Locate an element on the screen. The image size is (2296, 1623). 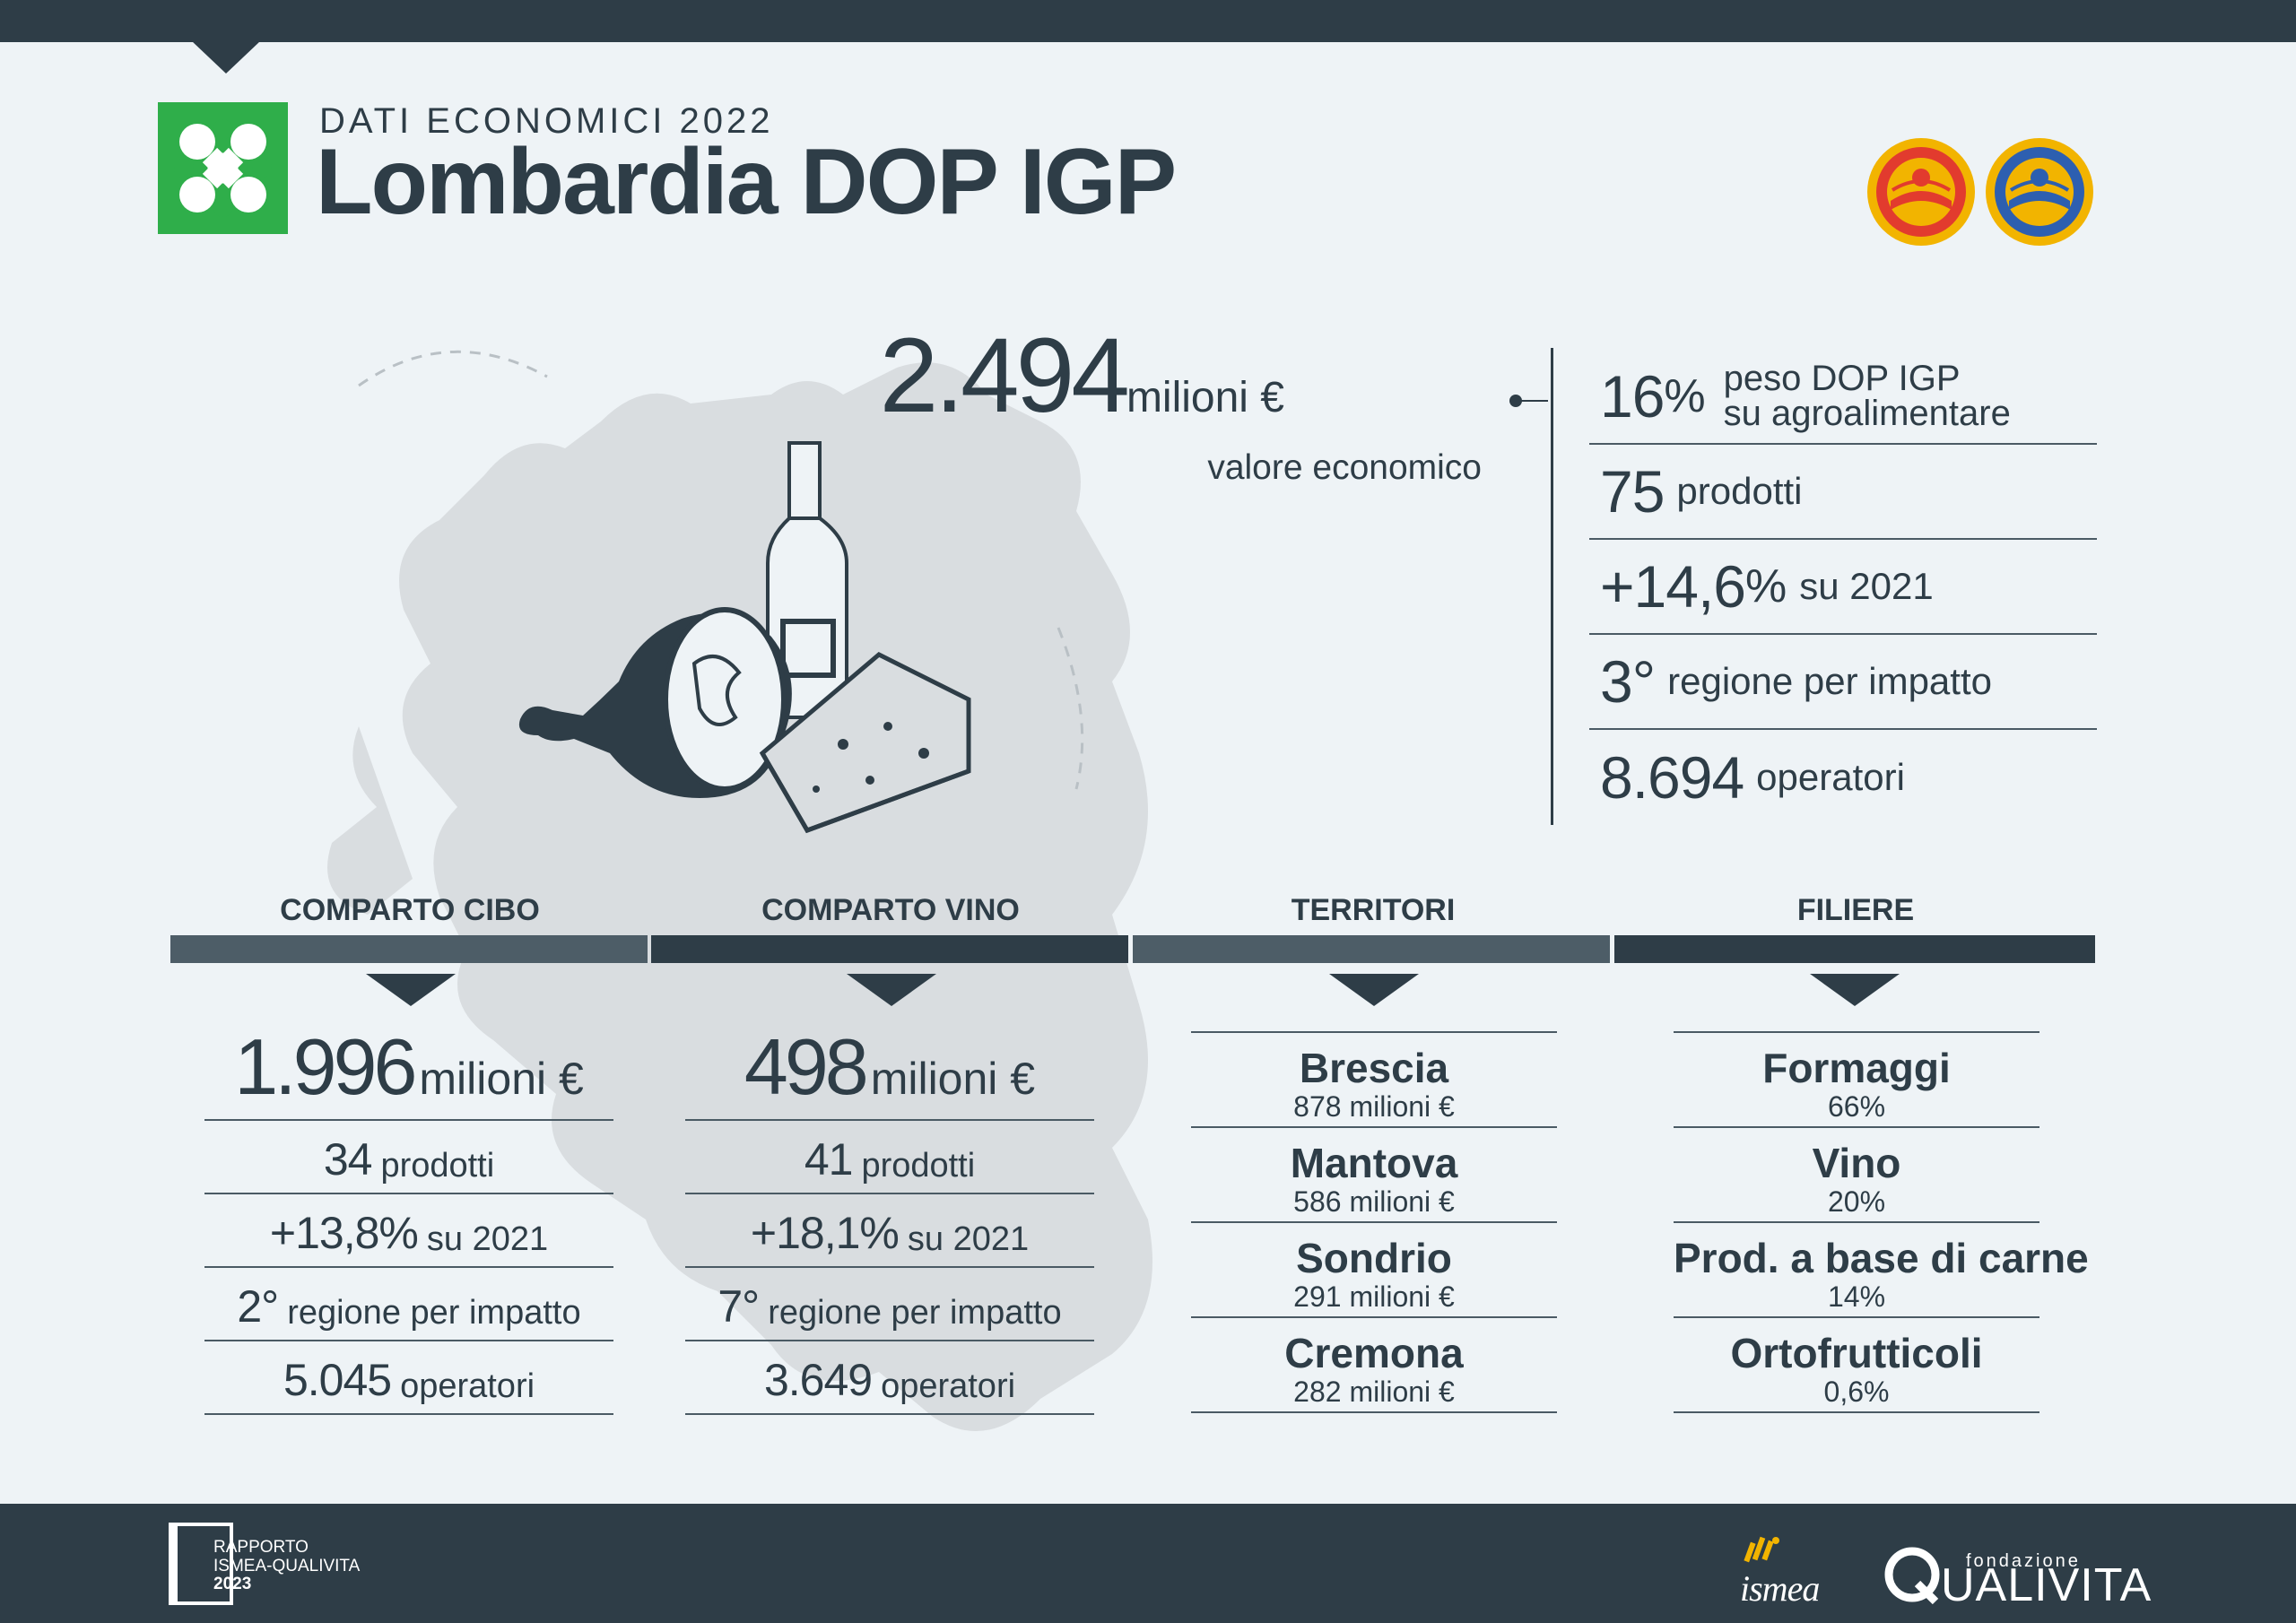
hero-divider is located at coordinates (1552, 586).